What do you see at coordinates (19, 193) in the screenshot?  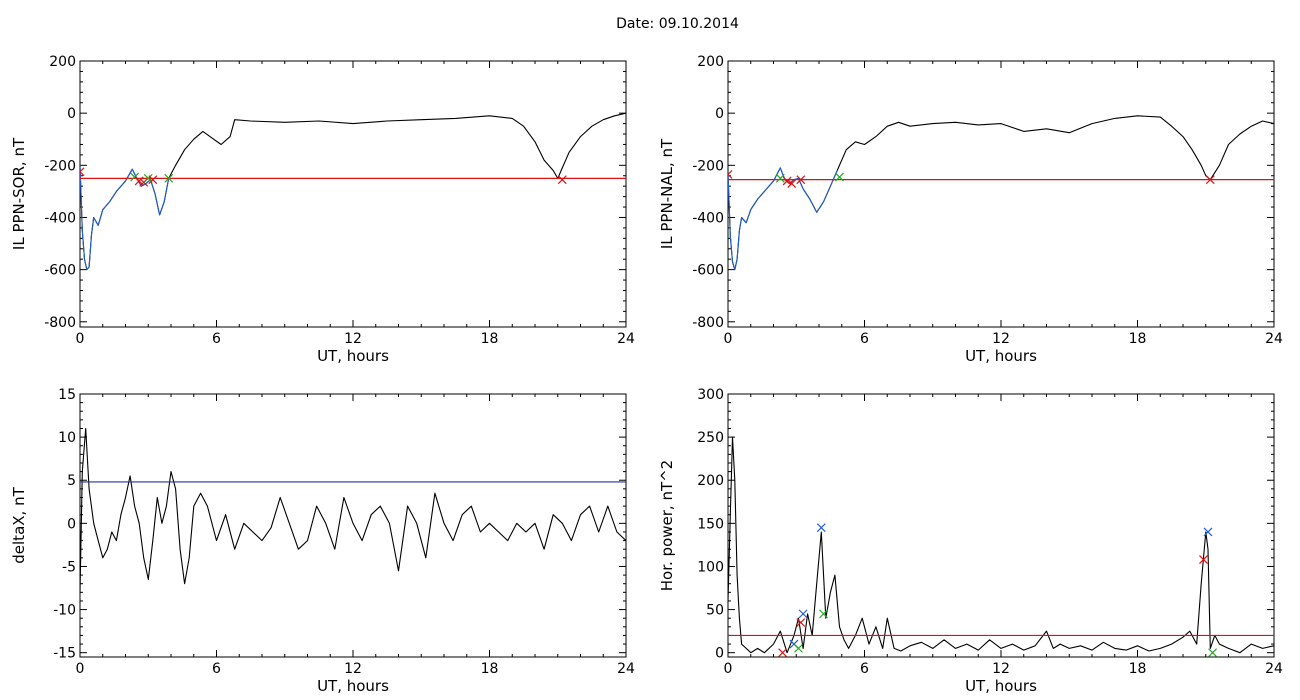 I see `y-axis-label: IL PPN-SOR, nT` at bounding box center [19, 193].